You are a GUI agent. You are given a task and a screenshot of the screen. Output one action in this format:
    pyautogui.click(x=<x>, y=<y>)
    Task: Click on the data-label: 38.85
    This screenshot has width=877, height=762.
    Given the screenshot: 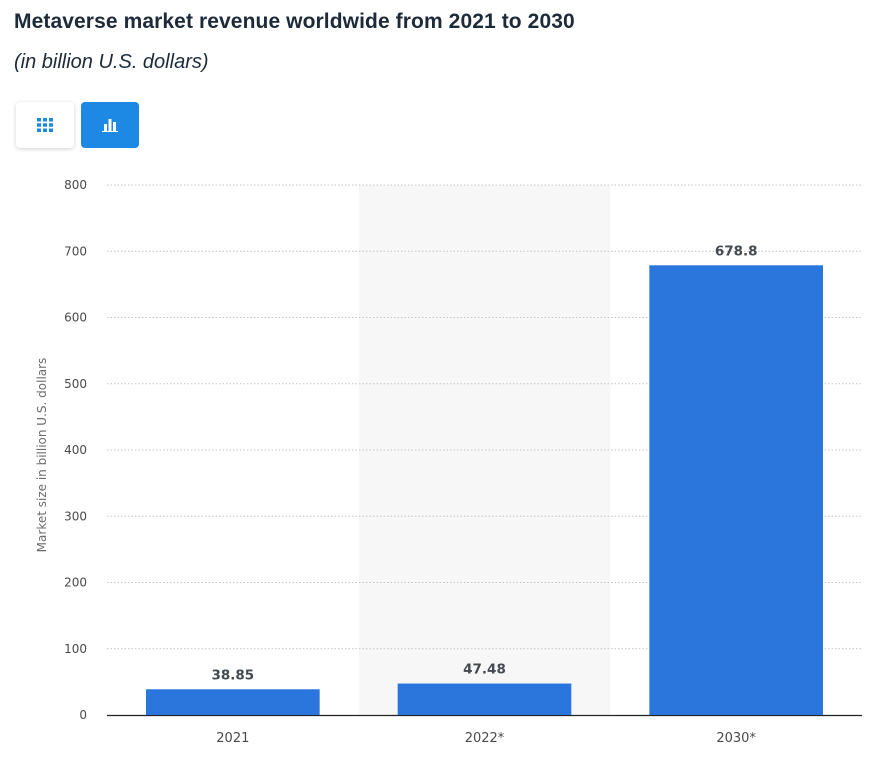 What is the action you would take?
    pyautogui.click(x=232, y=675)
    